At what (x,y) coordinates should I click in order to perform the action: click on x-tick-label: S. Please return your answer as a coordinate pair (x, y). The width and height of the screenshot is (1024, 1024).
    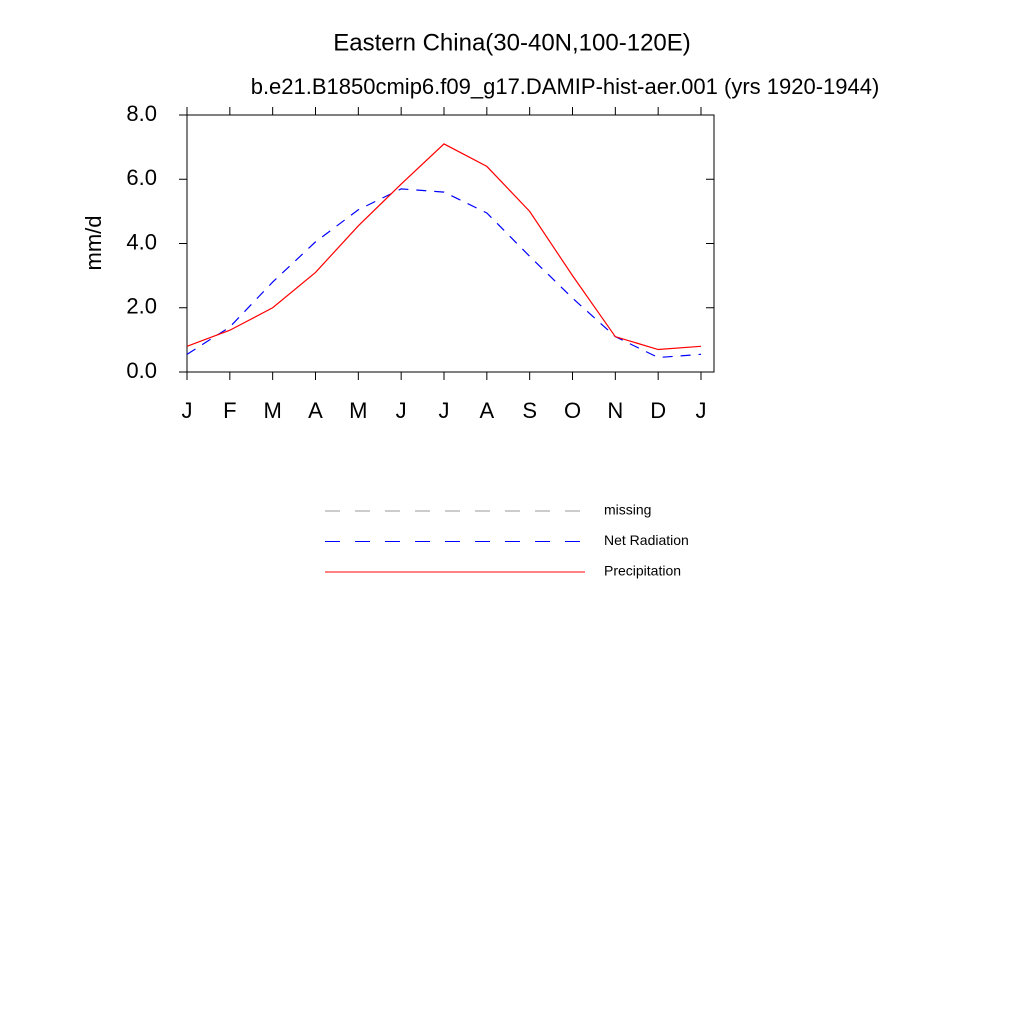
    Looking at the image, I should click on (529, 410).